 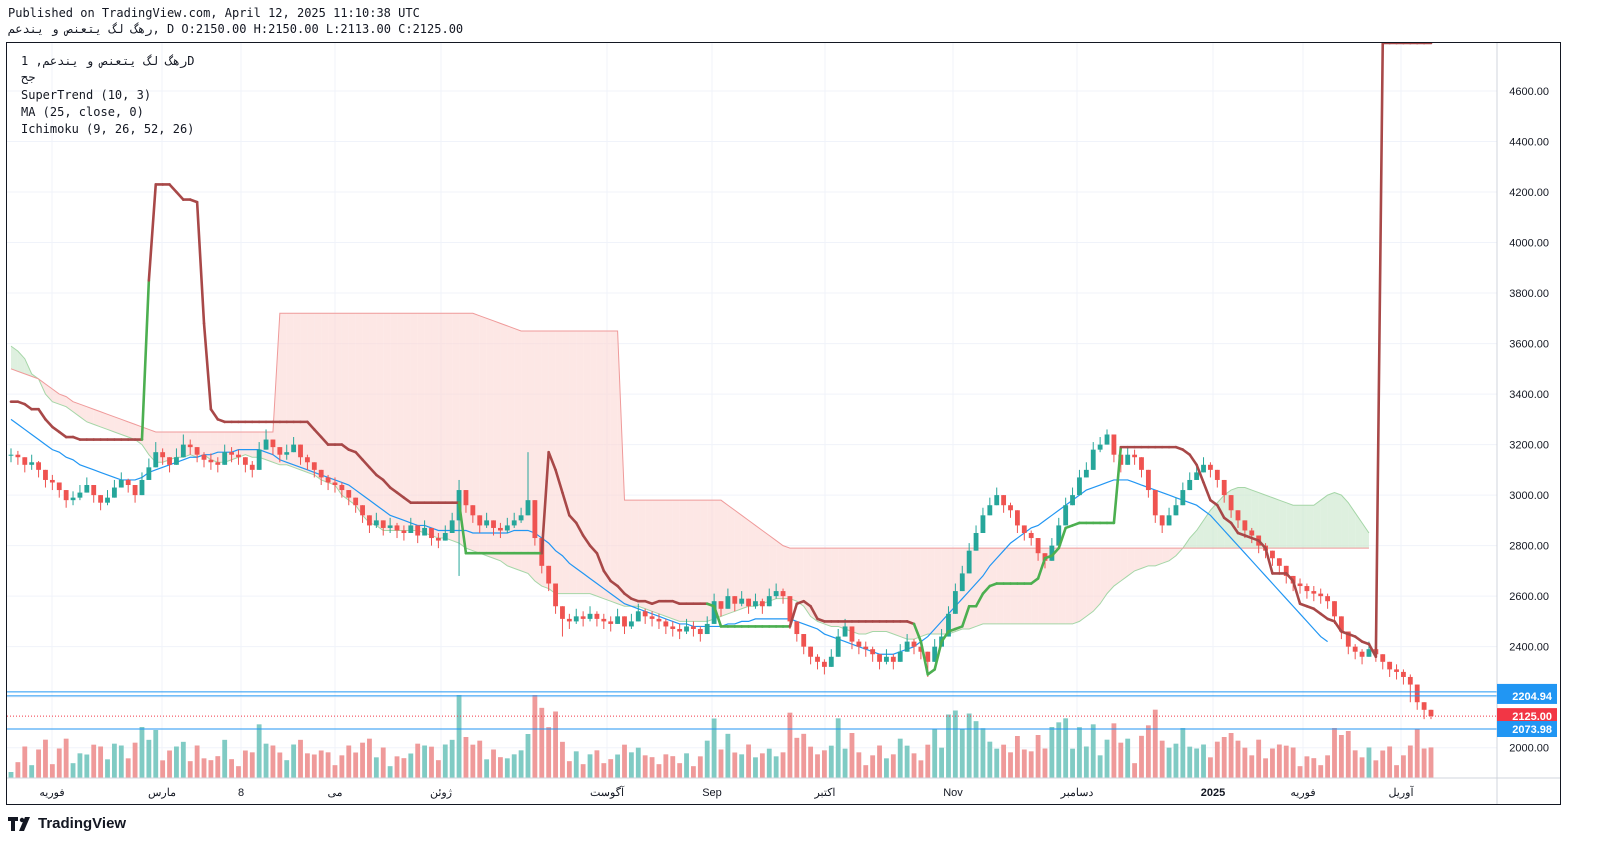 What do you see at coordinates (86, 95) in the screenshot?
I see `legend-supertrend: SuperTrend (10, 3)` at bounding box center [86, 95].